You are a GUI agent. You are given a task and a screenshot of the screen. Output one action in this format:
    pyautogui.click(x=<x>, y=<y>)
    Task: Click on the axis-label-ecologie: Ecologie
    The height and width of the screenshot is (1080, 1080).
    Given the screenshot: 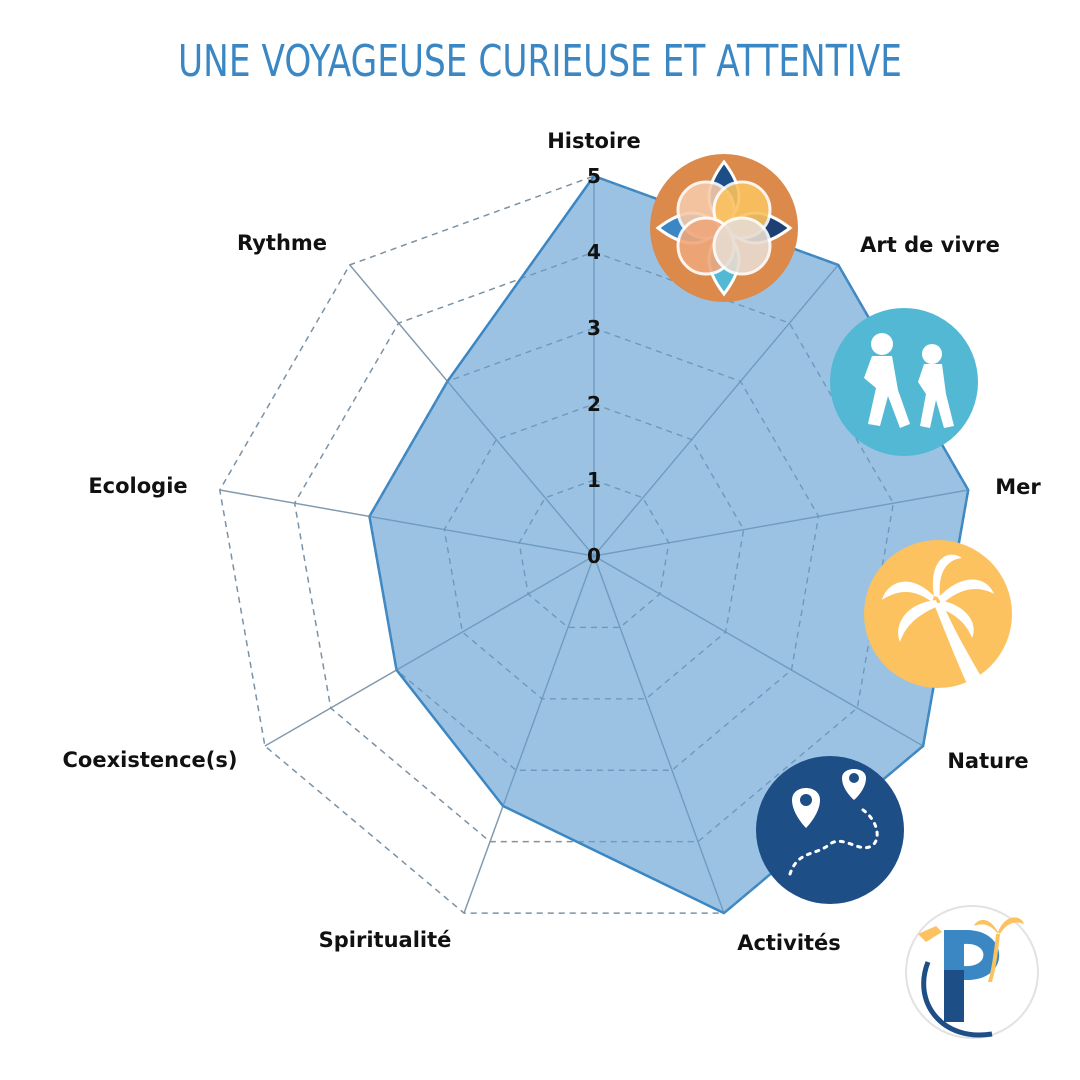 What is the action you would take?
    pyautogui.click(x=137, y=486)
    